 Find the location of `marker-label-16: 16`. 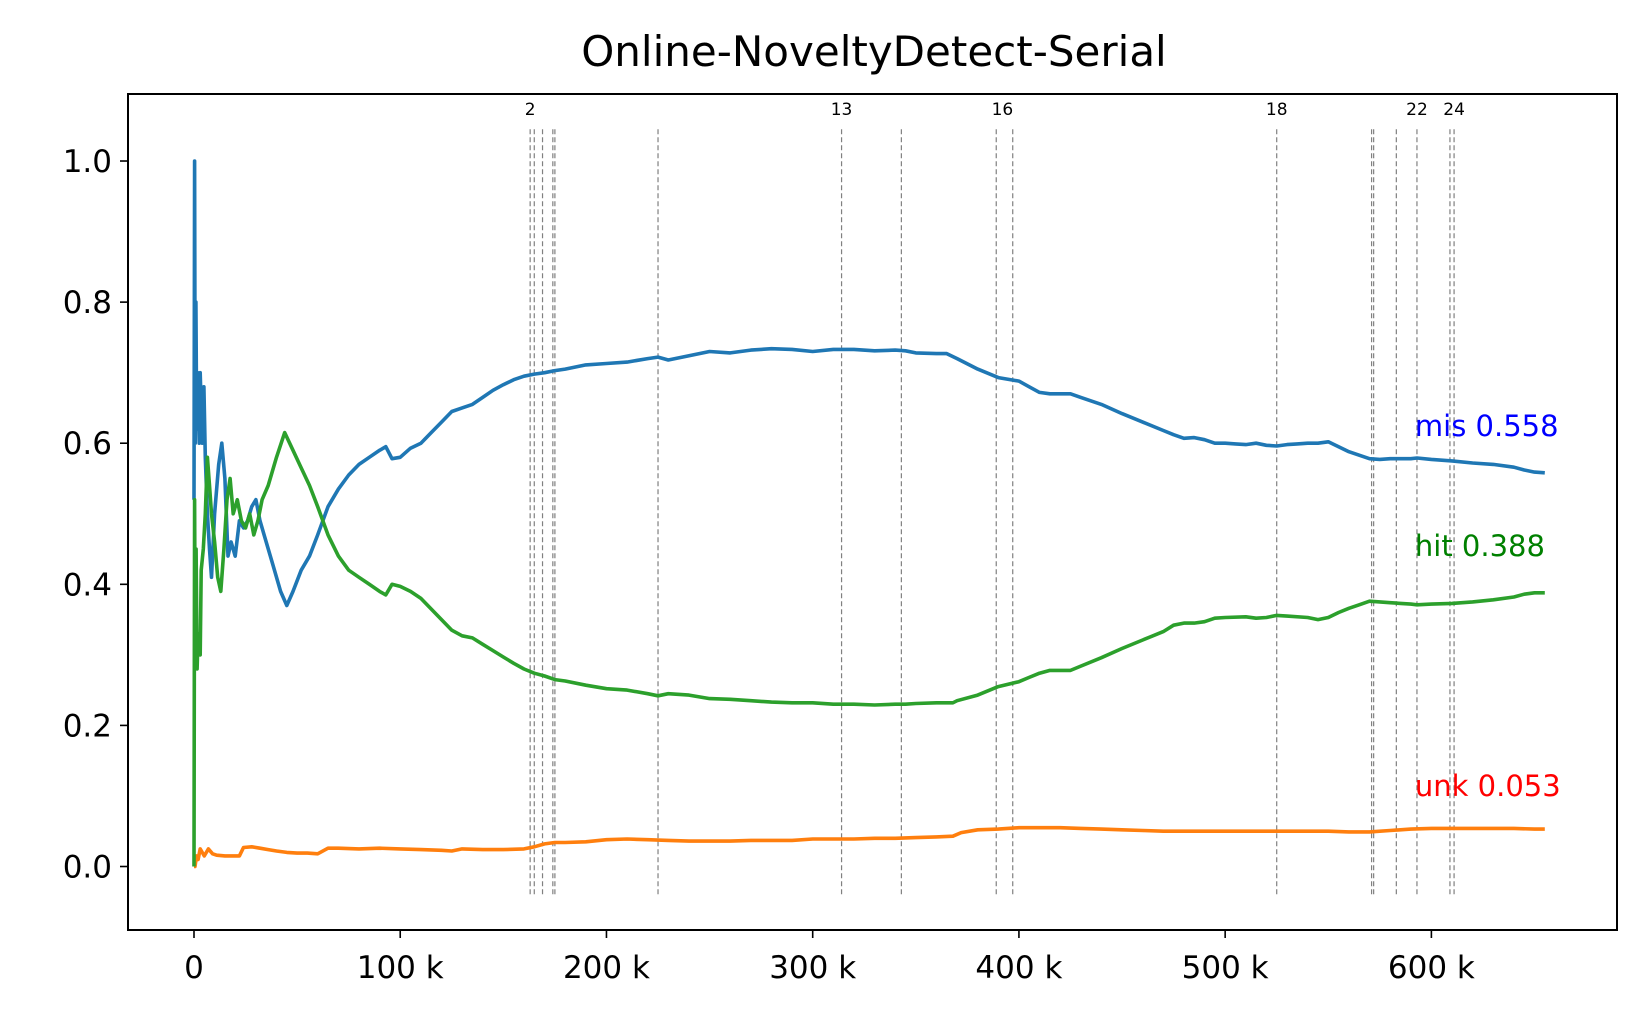

marker-label-16: 16 is located at coordinates (1003, 110).